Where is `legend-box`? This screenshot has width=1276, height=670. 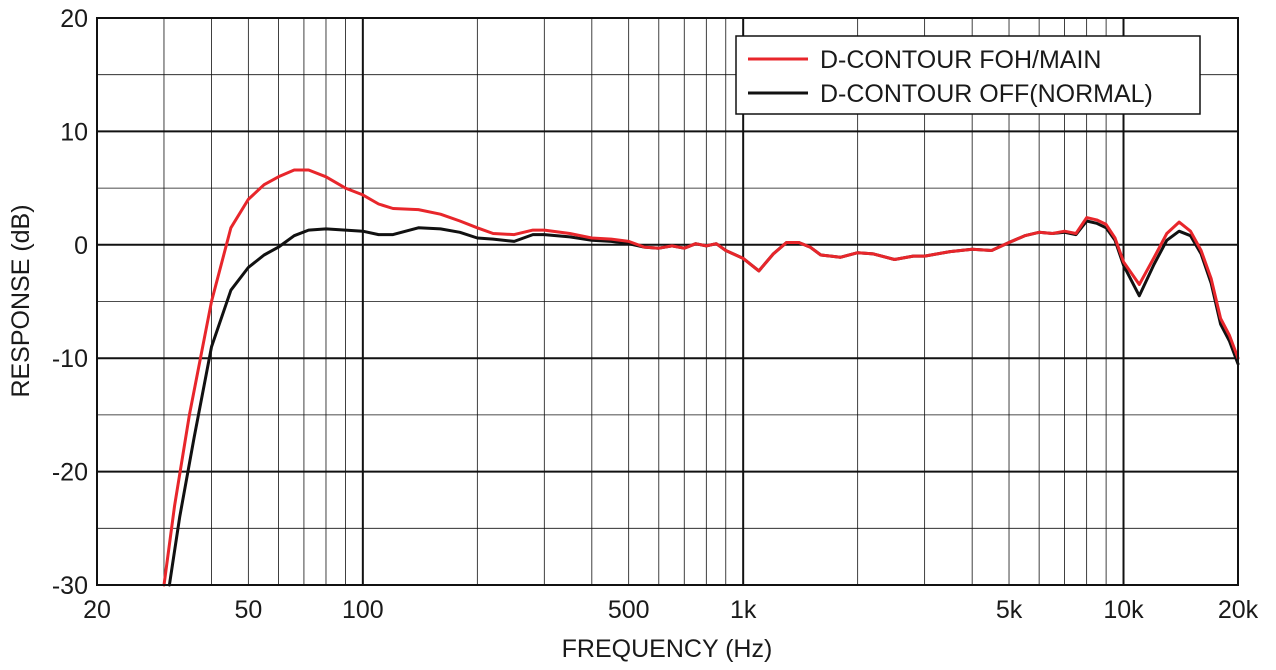 legend-box is located at coordinates (968, 75).